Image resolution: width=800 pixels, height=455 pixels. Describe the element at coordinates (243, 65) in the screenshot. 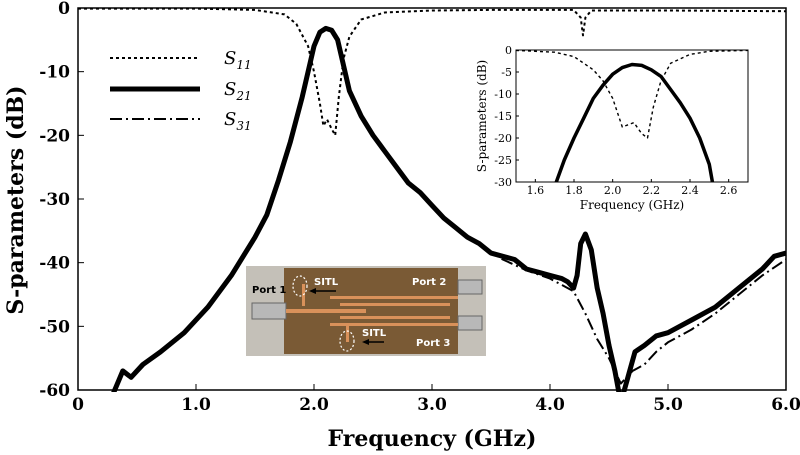

I see `legend-label-s11-sub: 11` at that location.